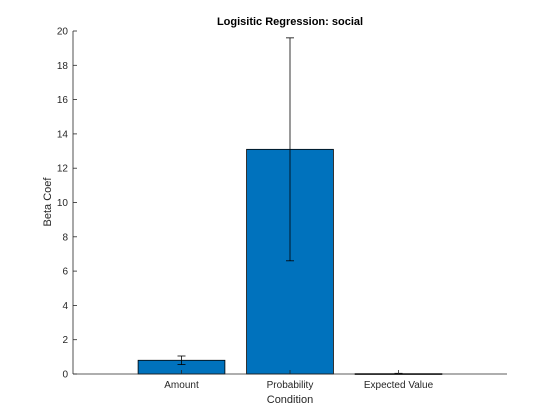 The image size is (560, 420). What do you see at coordinates (290, 400) in the screenshot?
I see `x-axis-label: Condition` at bounding box center [290, 400].